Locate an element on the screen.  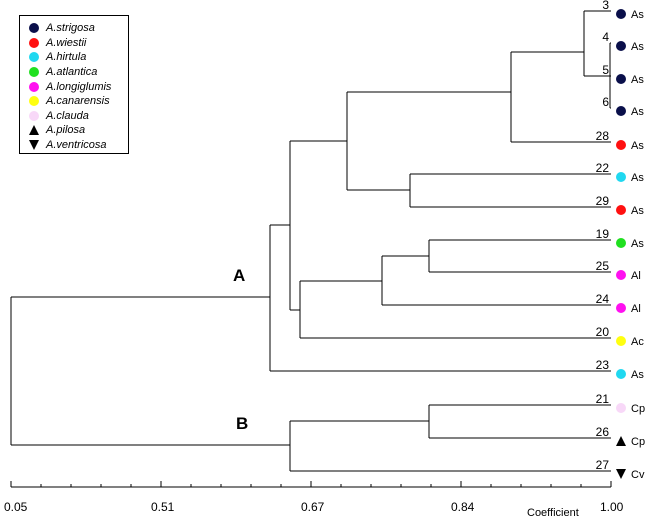
legend-label: A.hirtula is located at coordinates (66, 57).